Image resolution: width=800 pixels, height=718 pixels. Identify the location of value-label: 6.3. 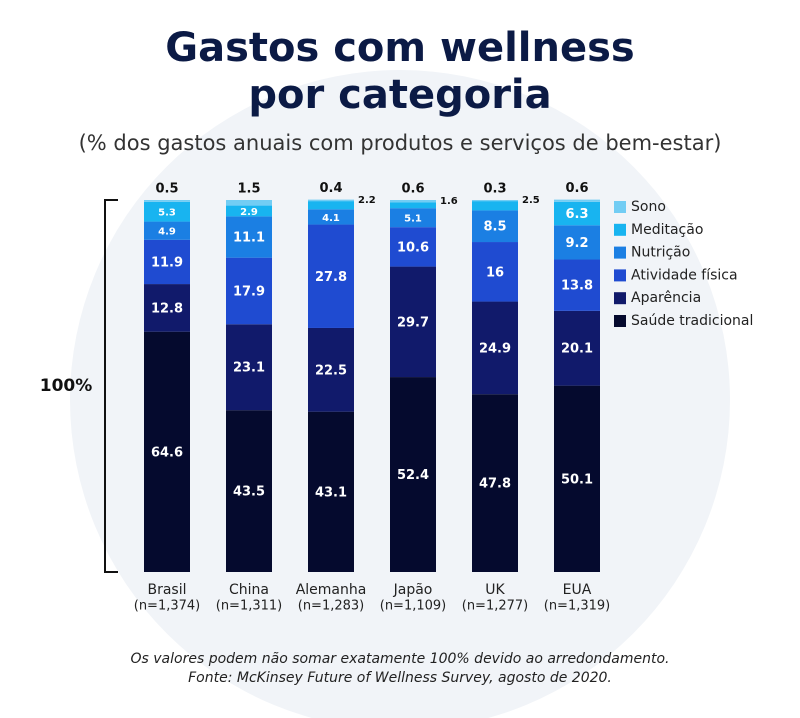
(576, 214).